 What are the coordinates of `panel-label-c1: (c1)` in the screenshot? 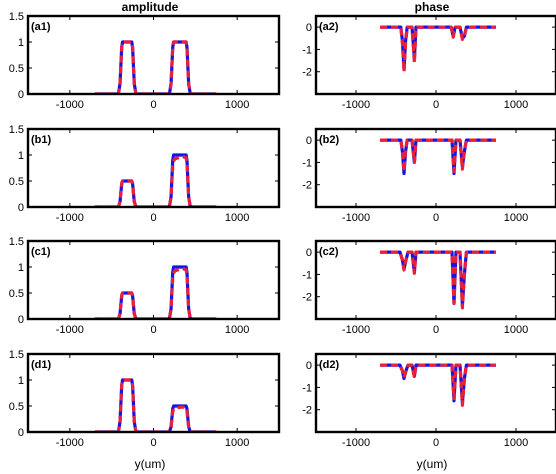 It's located at (41, 252).